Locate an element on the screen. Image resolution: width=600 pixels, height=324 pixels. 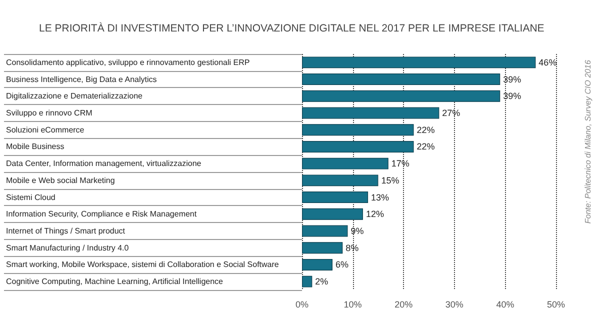
y-tick-label: Sviluppo e rinnovo CRM is located at coordinates (49, 113).